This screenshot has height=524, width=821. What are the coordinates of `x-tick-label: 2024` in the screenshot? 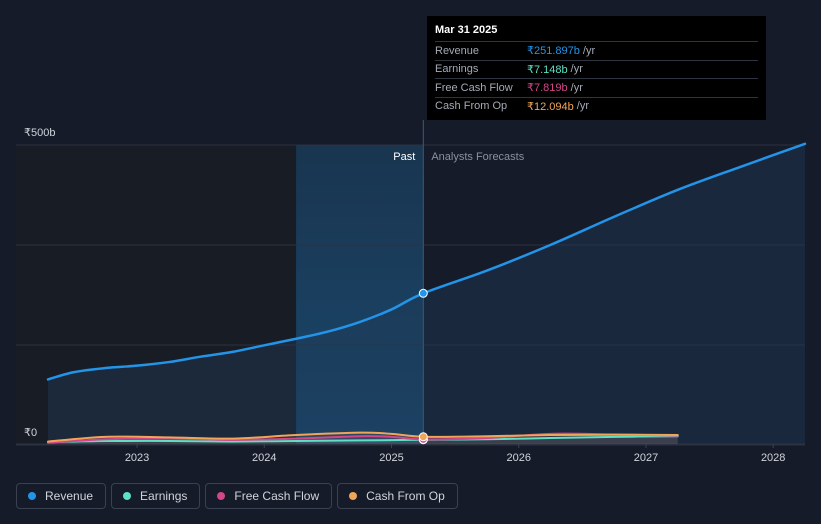 It's located at (264, 458).